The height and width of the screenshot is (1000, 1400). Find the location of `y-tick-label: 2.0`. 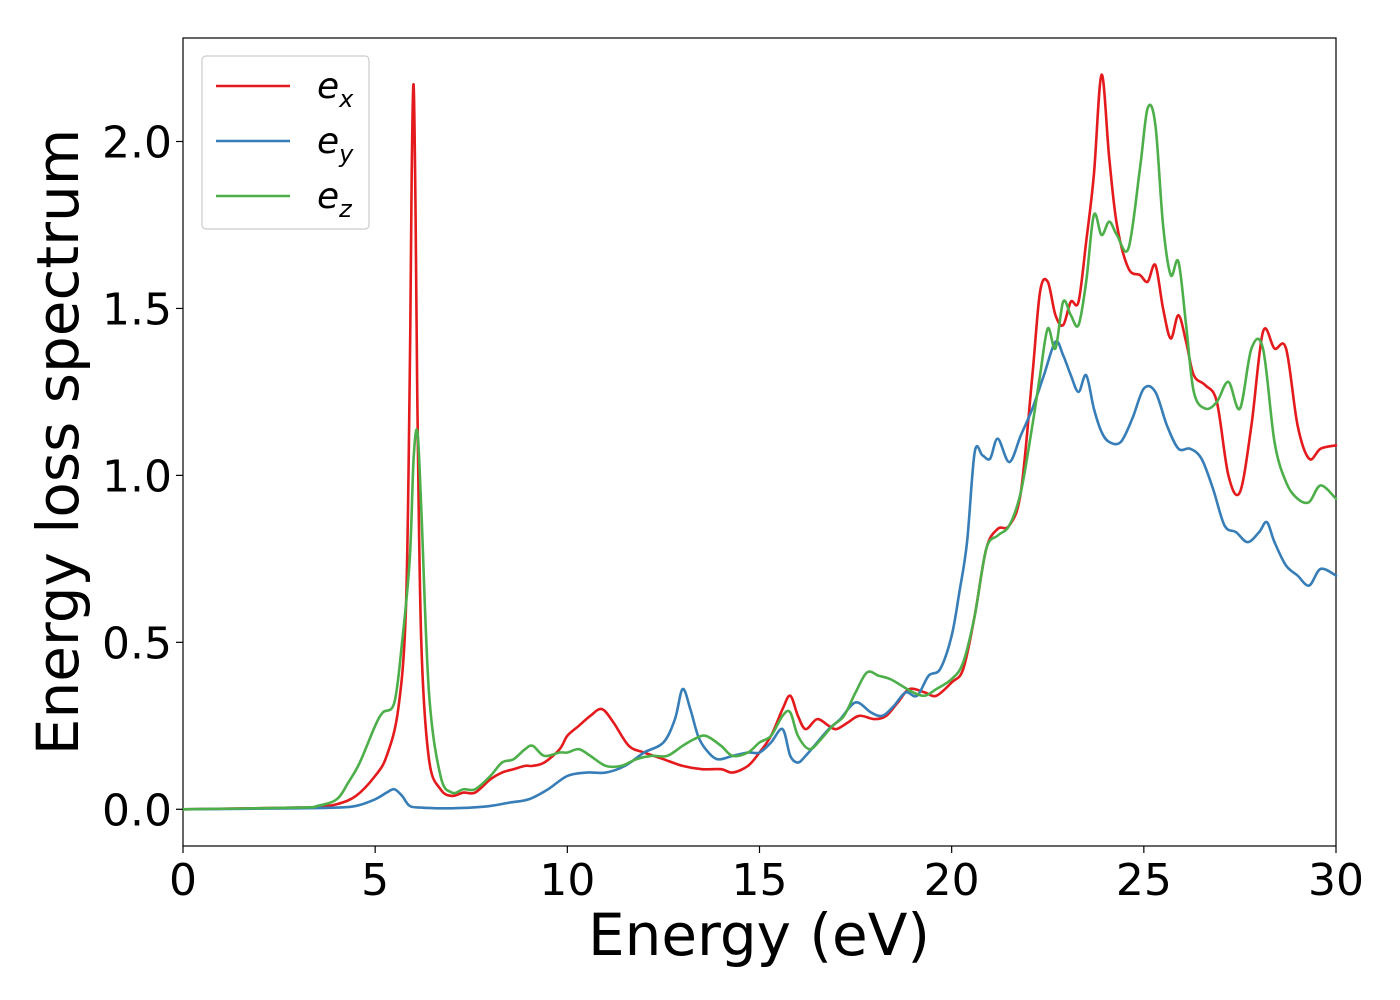

y-tick-label: 2.0 is located at coordinates (137, 143).